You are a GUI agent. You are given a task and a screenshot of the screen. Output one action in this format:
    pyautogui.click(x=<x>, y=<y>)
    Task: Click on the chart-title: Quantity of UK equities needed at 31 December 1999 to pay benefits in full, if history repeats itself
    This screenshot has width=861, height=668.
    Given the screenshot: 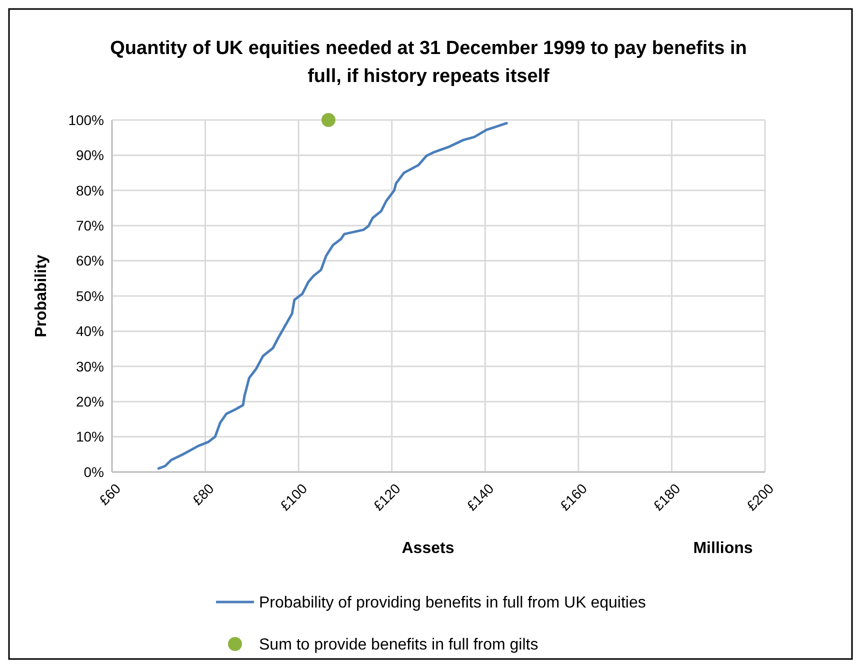 What is the action you would take?
    pyautogui.click(x=428, y=62)
    